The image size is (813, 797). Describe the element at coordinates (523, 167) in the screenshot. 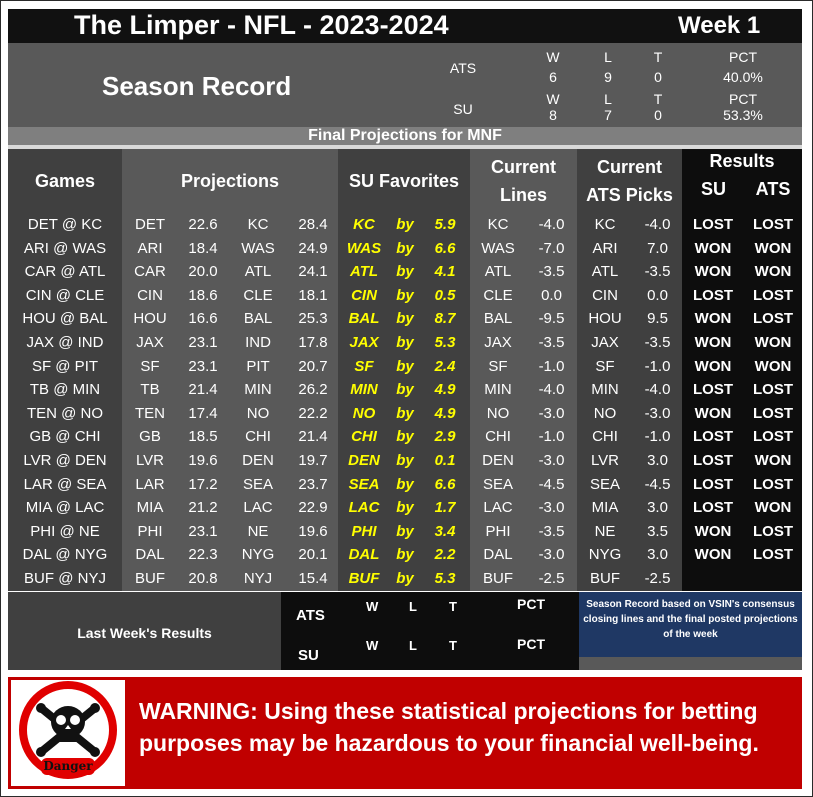

I see `current-lines-header-1: Current` at that location.